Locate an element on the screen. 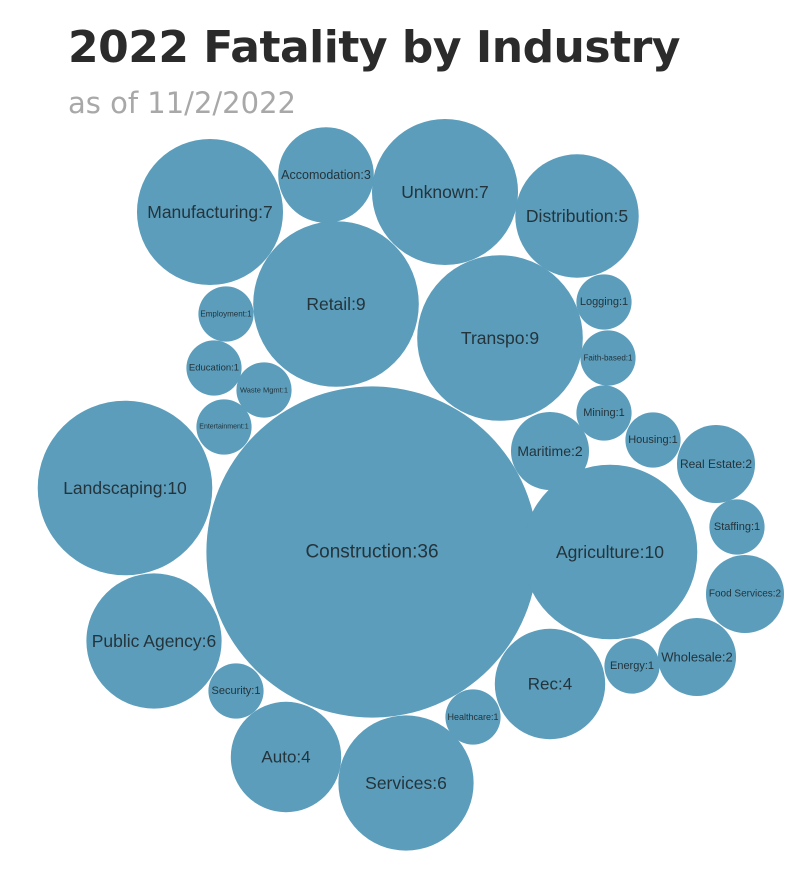  bubble-label: Education:1 is located at coordinates (214, 368).